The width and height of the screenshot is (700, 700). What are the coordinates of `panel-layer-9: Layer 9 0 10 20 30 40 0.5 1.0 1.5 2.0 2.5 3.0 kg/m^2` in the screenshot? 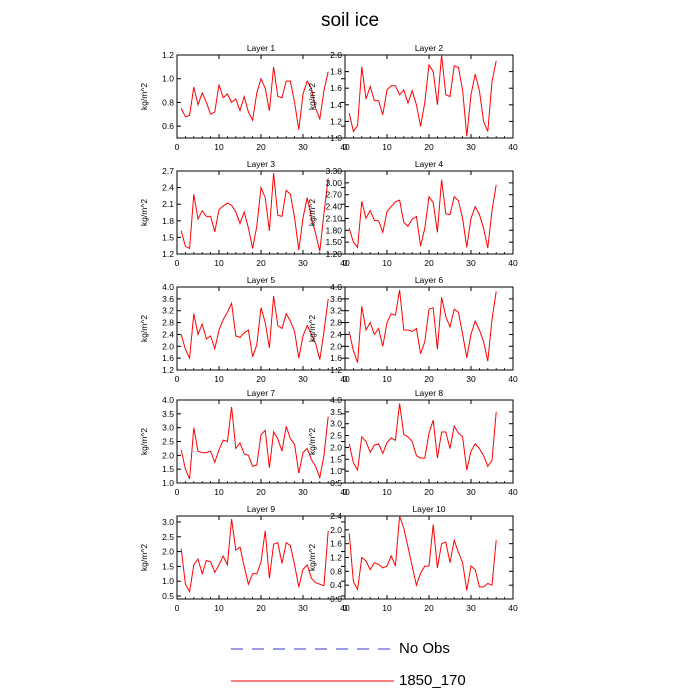 It's located at (244, 558).